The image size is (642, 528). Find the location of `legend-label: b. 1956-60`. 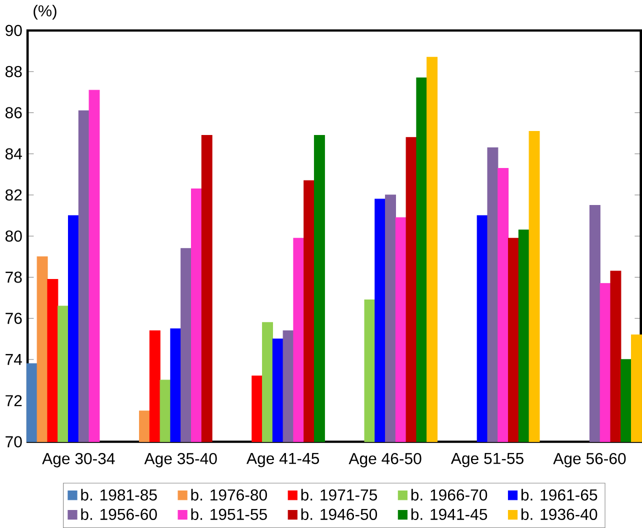

legend-label: b. 1956-60 is located at coordinates (119, 514).